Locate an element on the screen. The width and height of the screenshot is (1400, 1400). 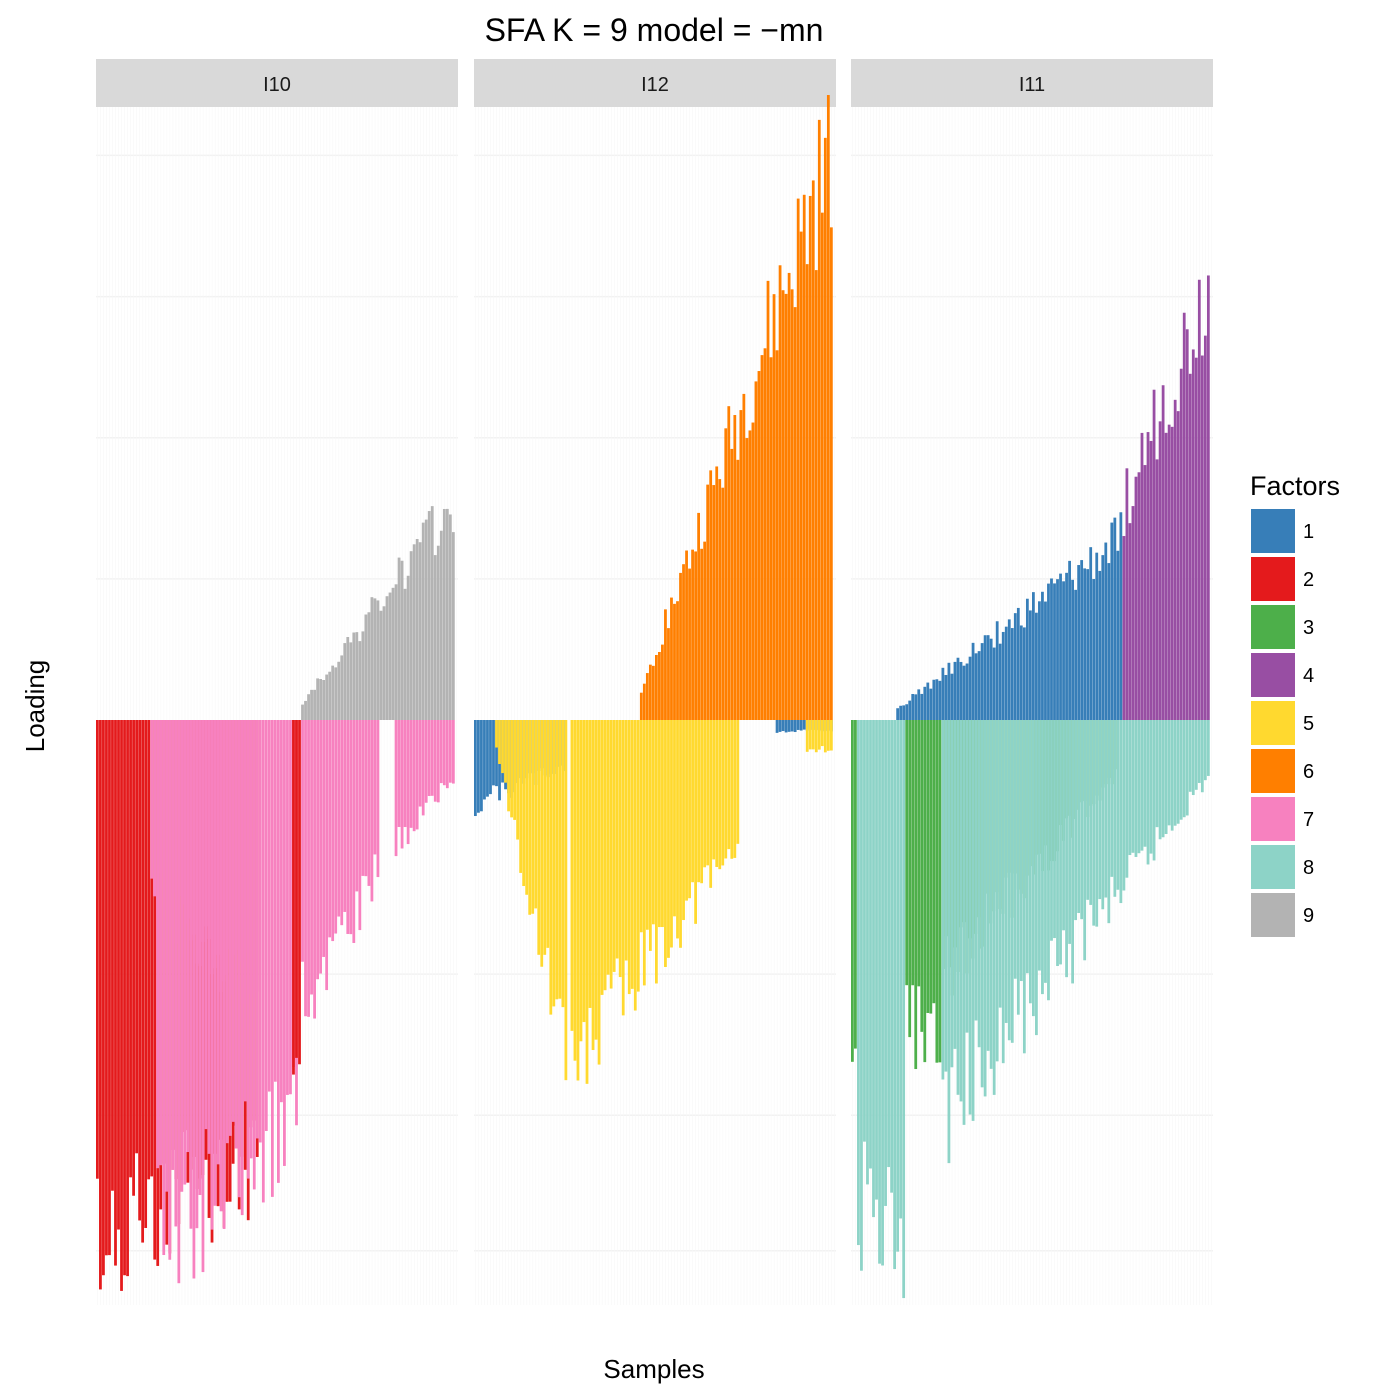
legend-label-3: 3 is located at coordinates (1308, 628).